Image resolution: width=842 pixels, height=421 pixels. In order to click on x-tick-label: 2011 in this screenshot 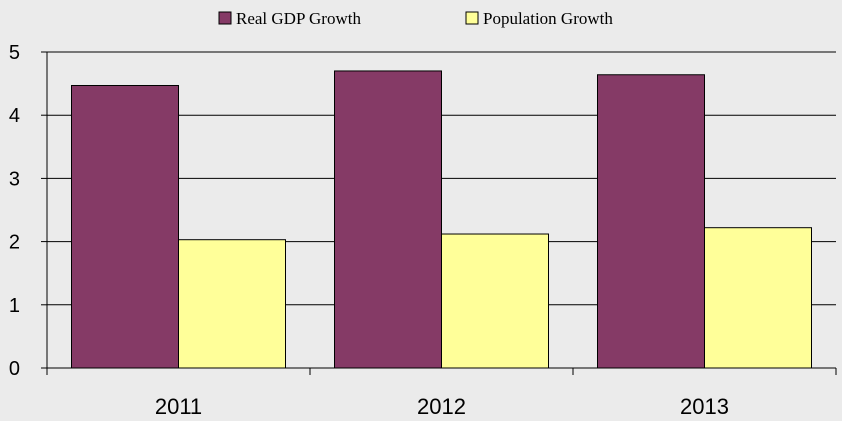, I will do `click(178, 406)`.